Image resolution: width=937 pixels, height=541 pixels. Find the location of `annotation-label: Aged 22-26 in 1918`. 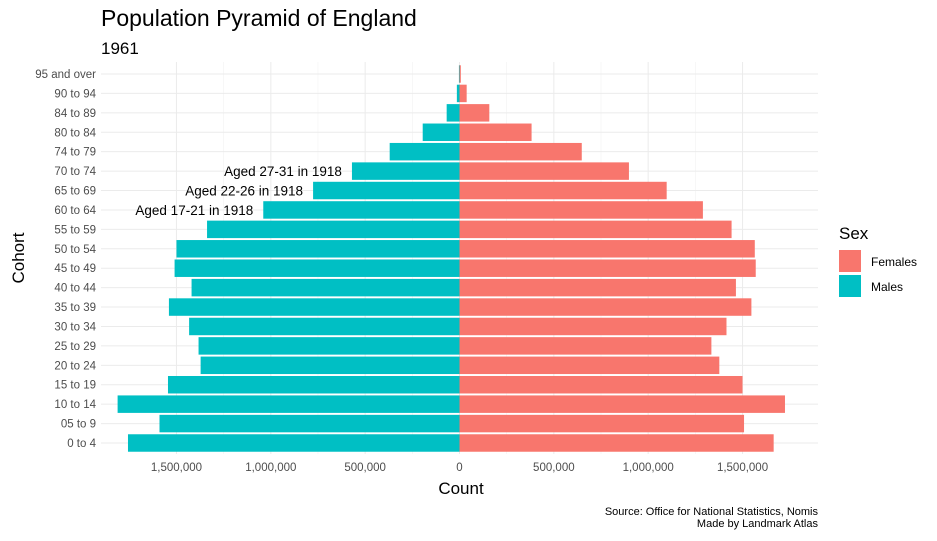

annotation-label: Aged 22-26 in 1918 is located at coordinates (244, 191).